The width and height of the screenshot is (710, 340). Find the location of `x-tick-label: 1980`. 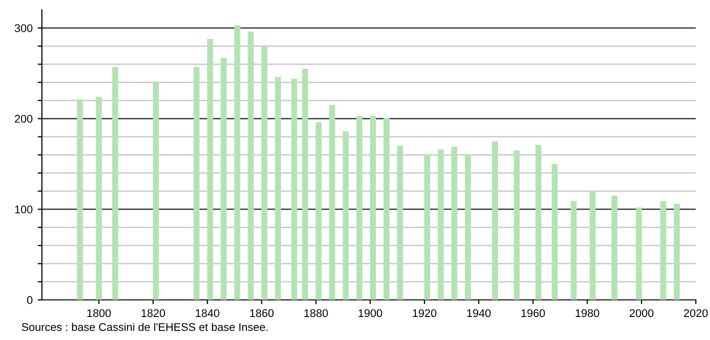

x-tick-label: 1980 is located at coordinates (588, 313).